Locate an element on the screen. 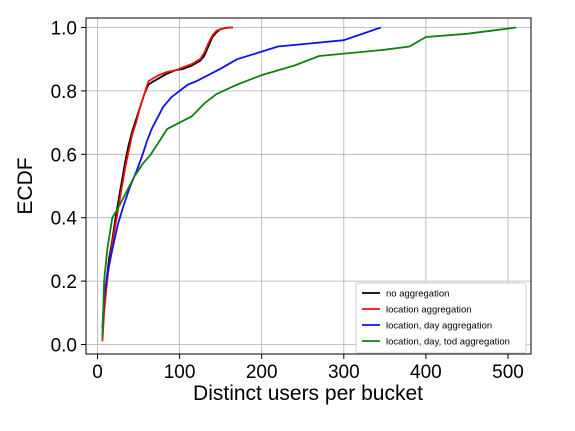 This screenshot has height=431, width=575. legend-label: location, day aggregation is located at coordinates (439, 326).